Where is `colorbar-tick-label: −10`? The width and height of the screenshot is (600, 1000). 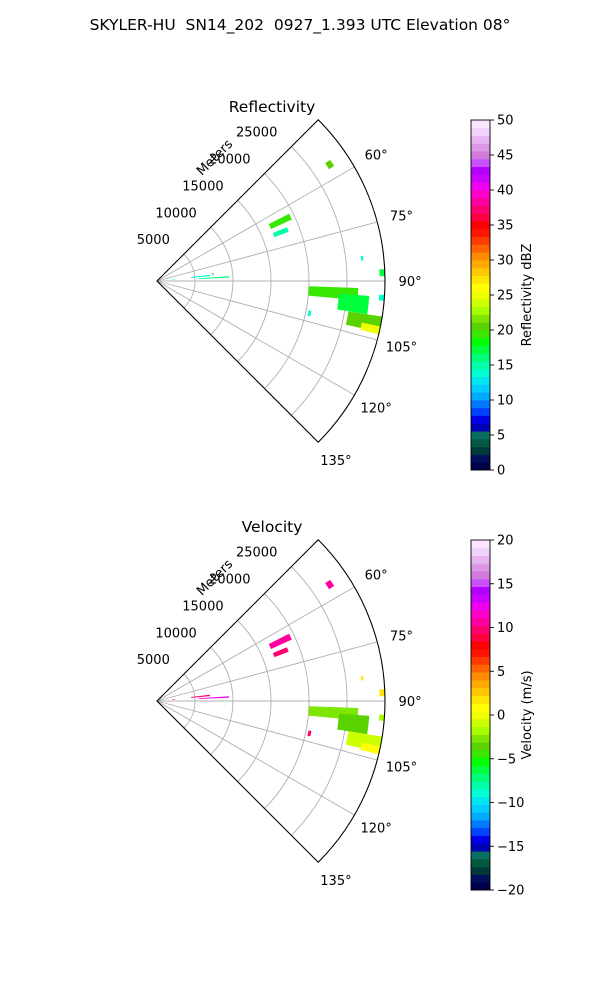 colorbar-tick-label: −10 is located at coordinates (510, 803).